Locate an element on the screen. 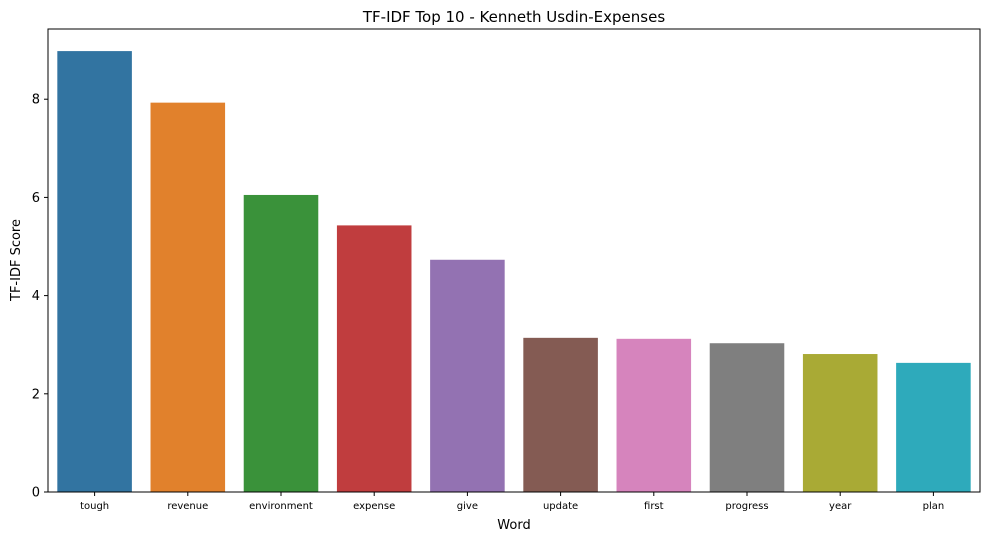  bar-revenue is located at coordinates (188, 297).